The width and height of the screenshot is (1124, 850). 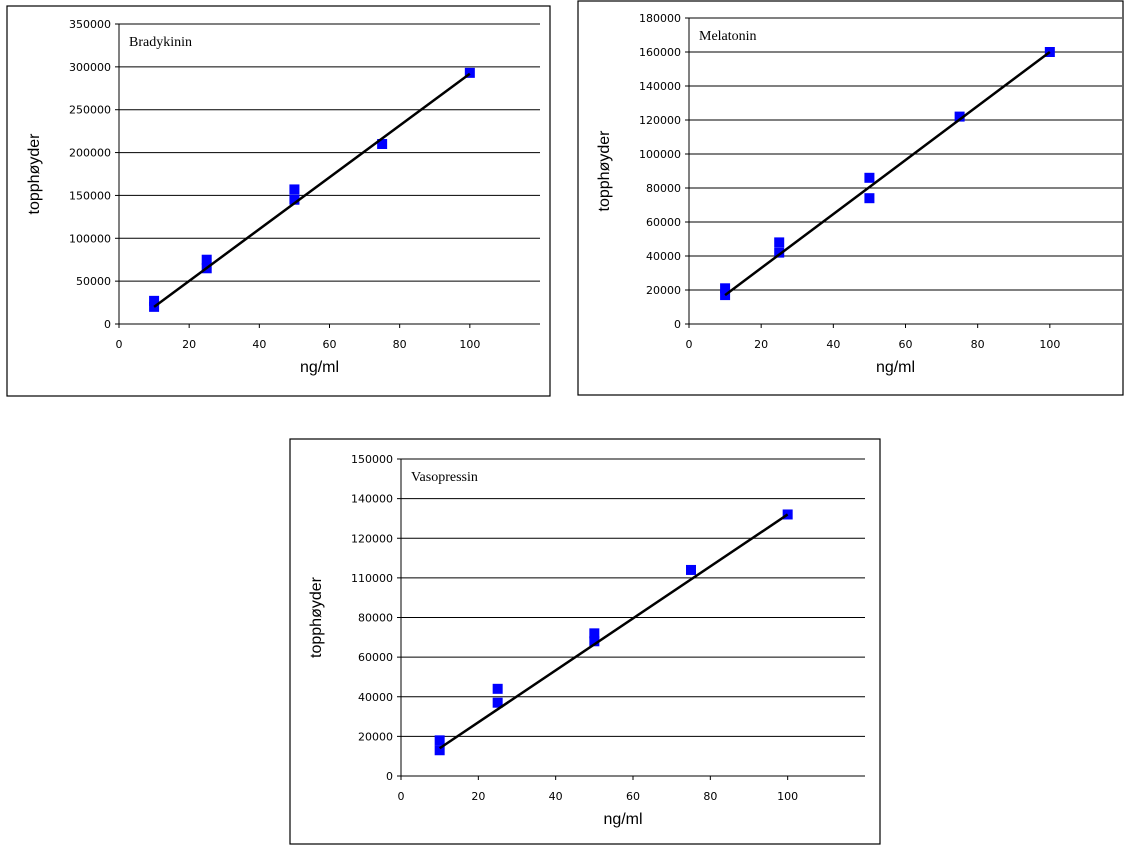 What do you see at coordinates (90, 153) in the screenshot?
I see `y-tick-label: 200000` at bounding box center [90, 153].